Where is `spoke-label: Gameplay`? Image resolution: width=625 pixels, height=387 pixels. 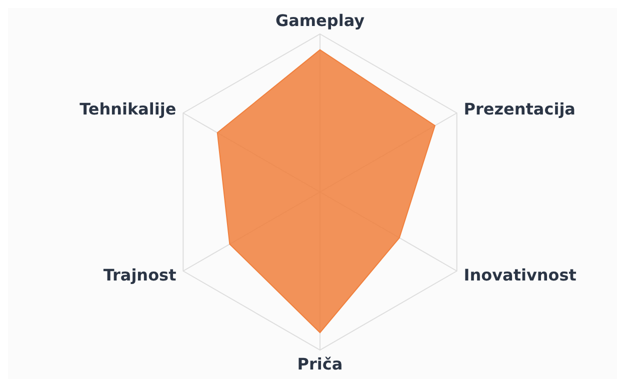
spoke-label: Gameplay is located at coordinates (320, 20).